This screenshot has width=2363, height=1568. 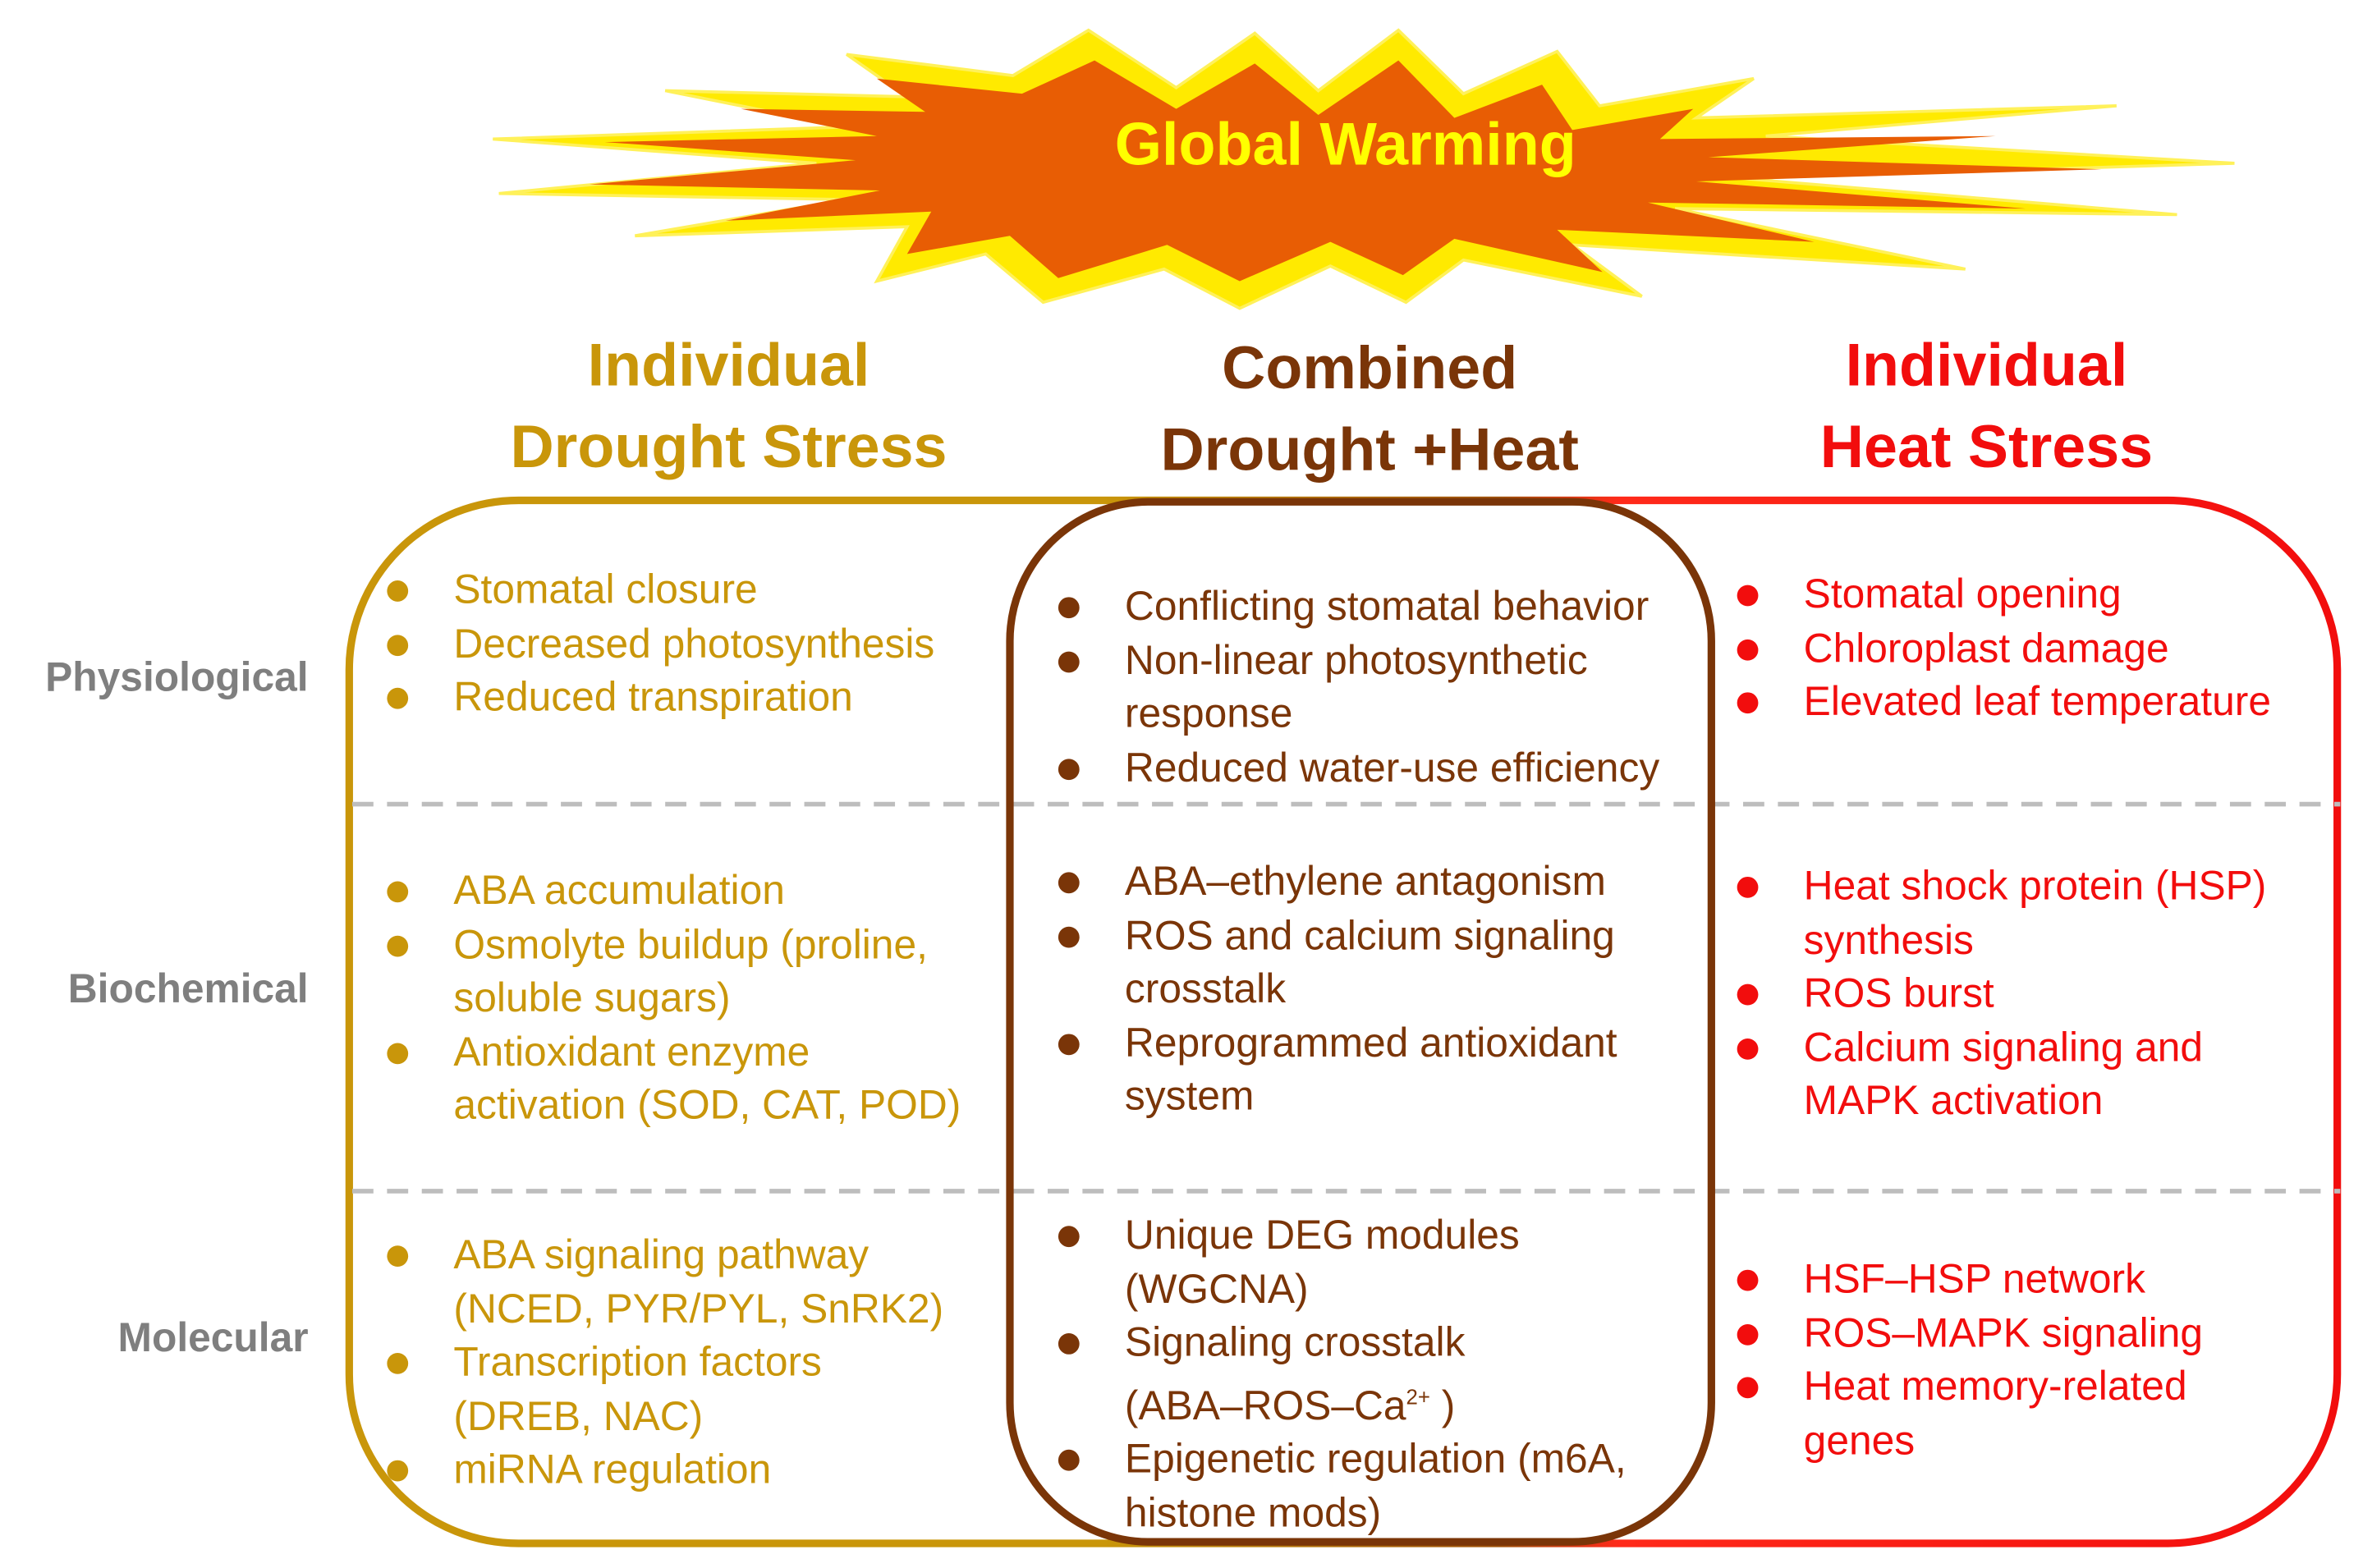 I want to click on list-item: Reprogrammed antioxidant system, so click(x=1337, y=1070).